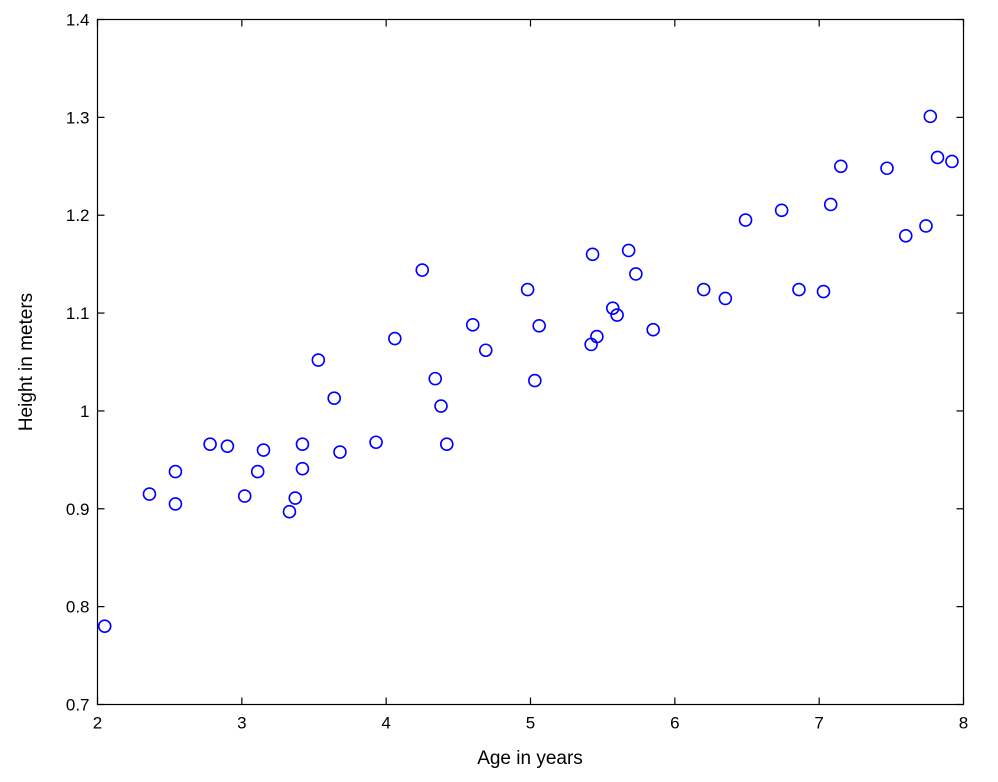 This screenshot has height=782, width=998. What do you see at coordinates (241, 723) in the screenshot?
I see `x-tick-label: 3` at bounding box center [241, 723].